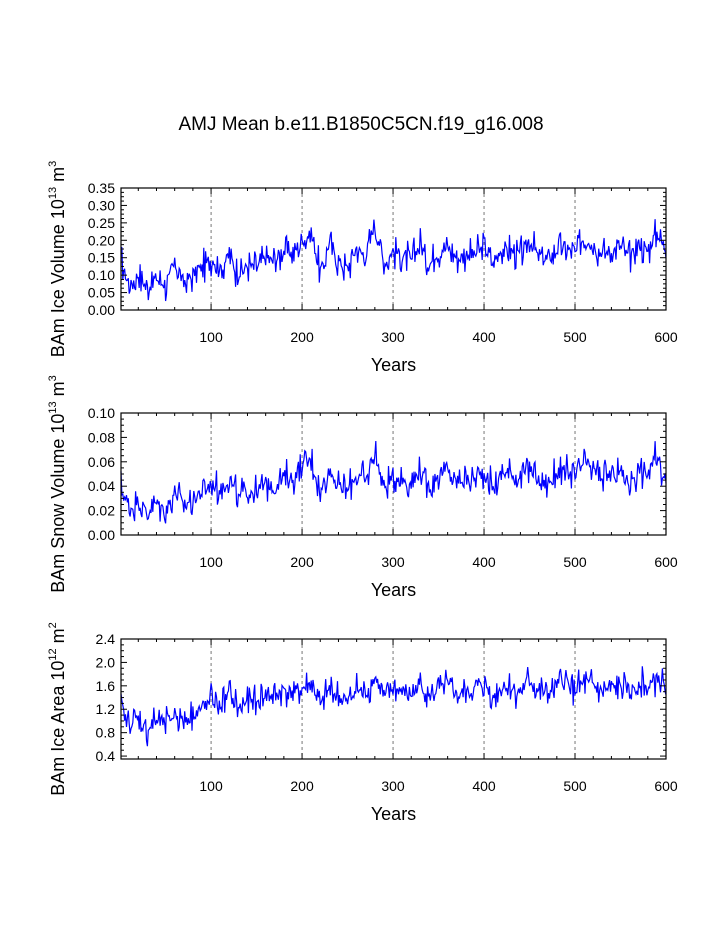 The height and width of the screenshot is (935, 723). I want to click on y-axis-title-part: BAm Ice Volume 10, so click(58, 278).